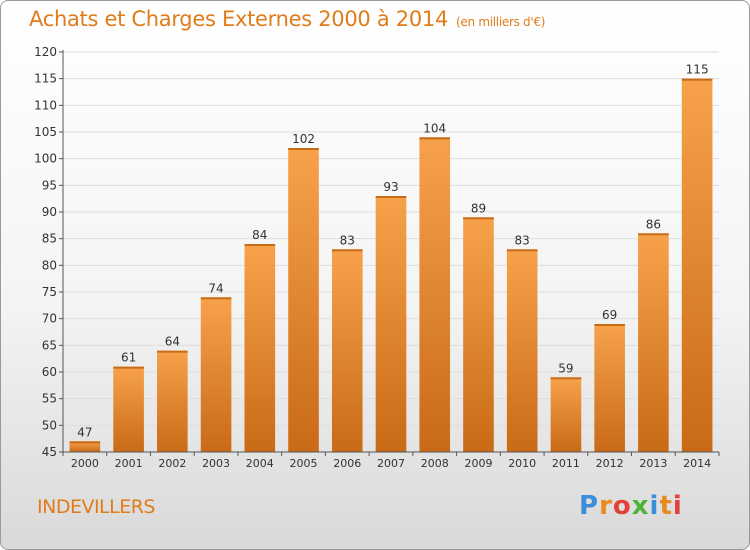 This screenshot has width=750, height=550. Describe the element at coordinates (172, 342) in the screenshot. I see `data-label: 64` at that location.